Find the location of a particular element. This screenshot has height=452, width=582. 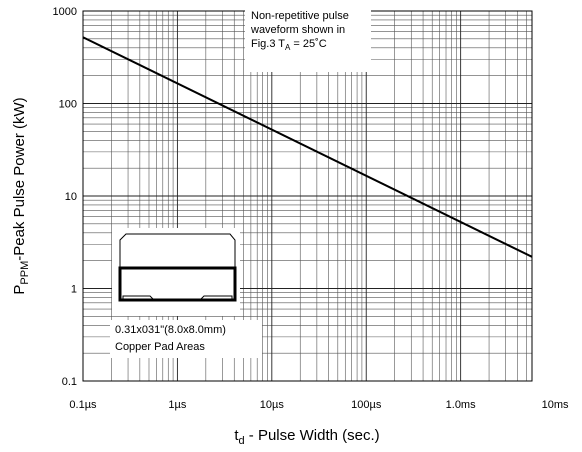

x-tick-label: 10ms is located at coordinates (555, 405).